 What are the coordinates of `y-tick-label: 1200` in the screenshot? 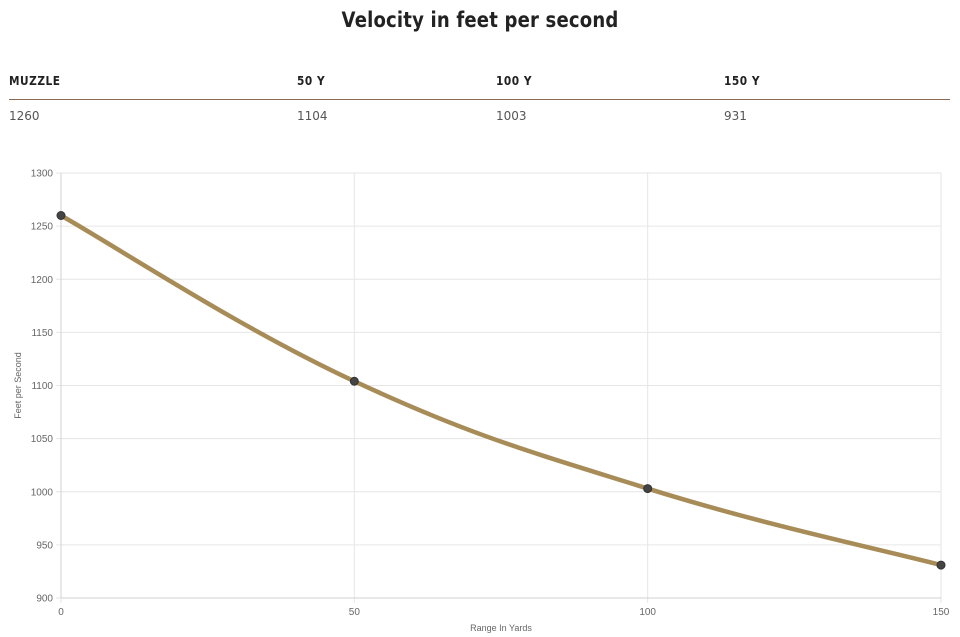 It's located at (42, 280).